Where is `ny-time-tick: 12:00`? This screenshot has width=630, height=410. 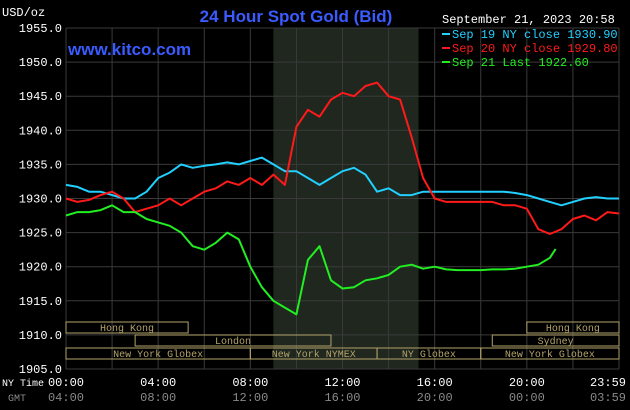 ny-time-tick: 12:00 is located at coordinates (342, 383).